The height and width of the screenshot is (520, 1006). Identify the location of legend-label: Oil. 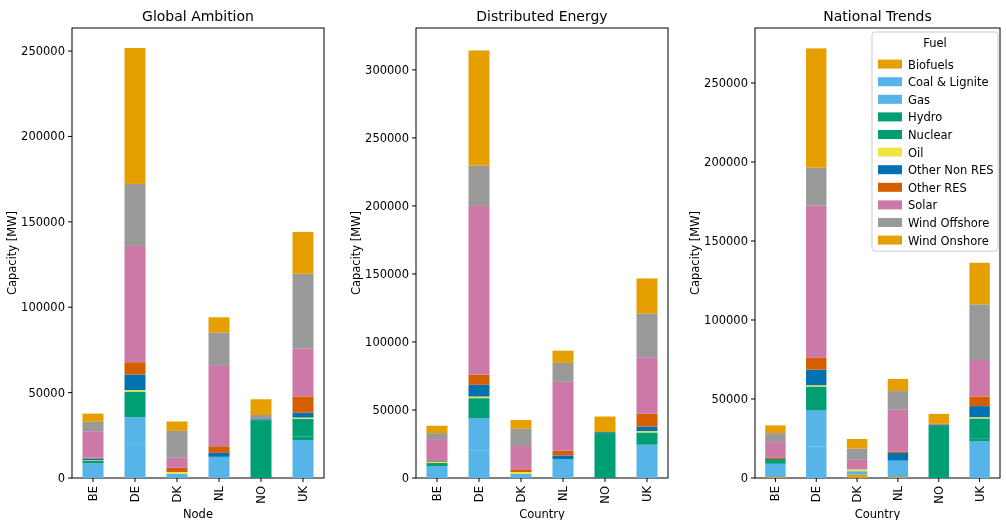
(916, 152).